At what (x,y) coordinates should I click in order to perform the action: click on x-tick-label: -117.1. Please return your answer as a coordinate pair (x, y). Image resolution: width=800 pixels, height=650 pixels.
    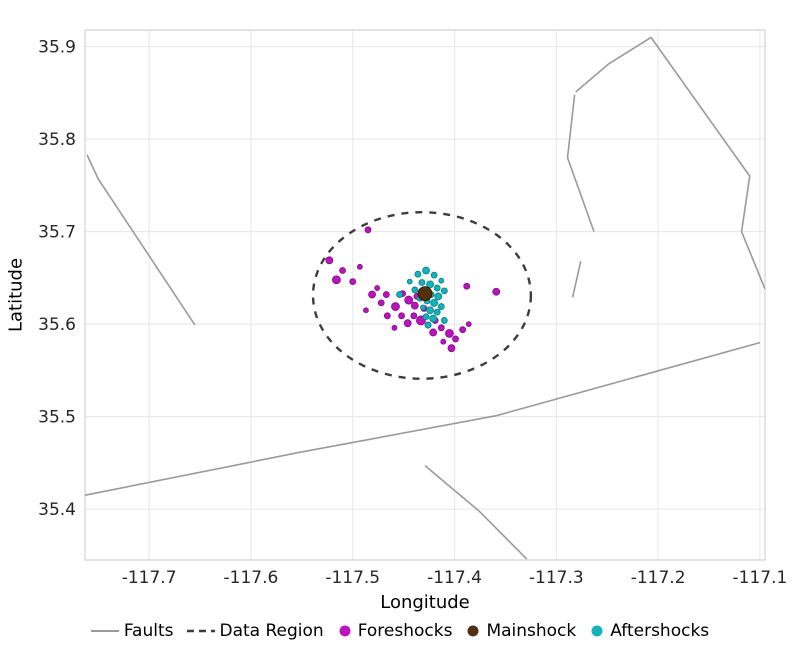
    Looking at the image, I should click on (760, 578).